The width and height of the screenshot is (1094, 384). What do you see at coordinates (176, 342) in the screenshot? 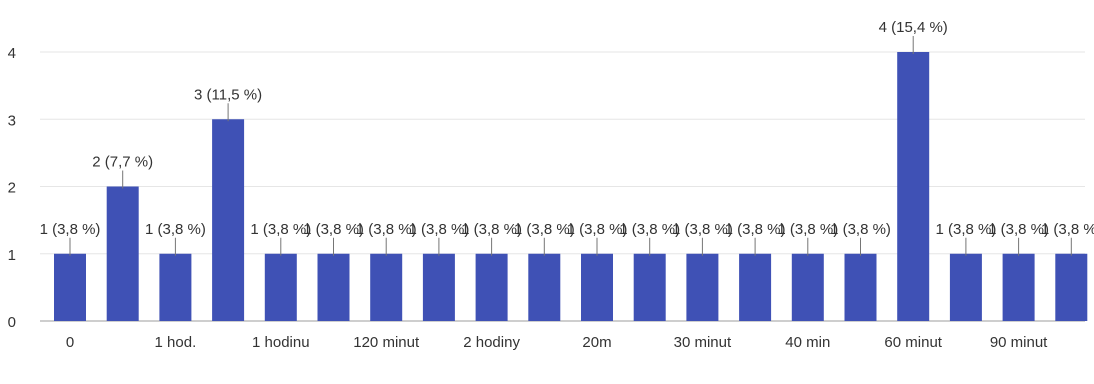
I see `x-tick-label: 1 hod.` at bounding box center [176, 342].